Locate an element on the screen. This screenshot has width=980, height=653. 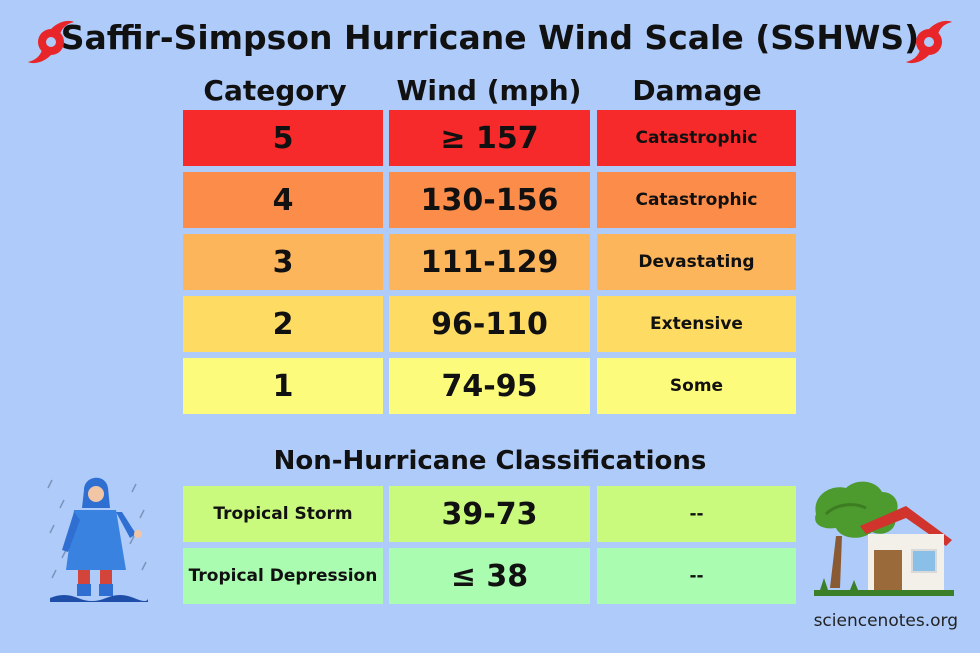
house-in-storm-illustration is located at coordinates (884, 538).